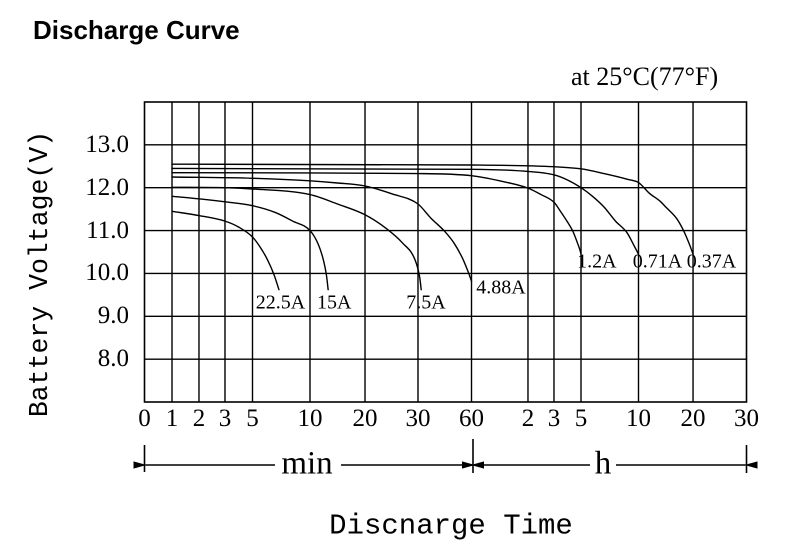 This screenshot has height=550, width=800. I want to click on curve-4.88A, so click(322, 229).